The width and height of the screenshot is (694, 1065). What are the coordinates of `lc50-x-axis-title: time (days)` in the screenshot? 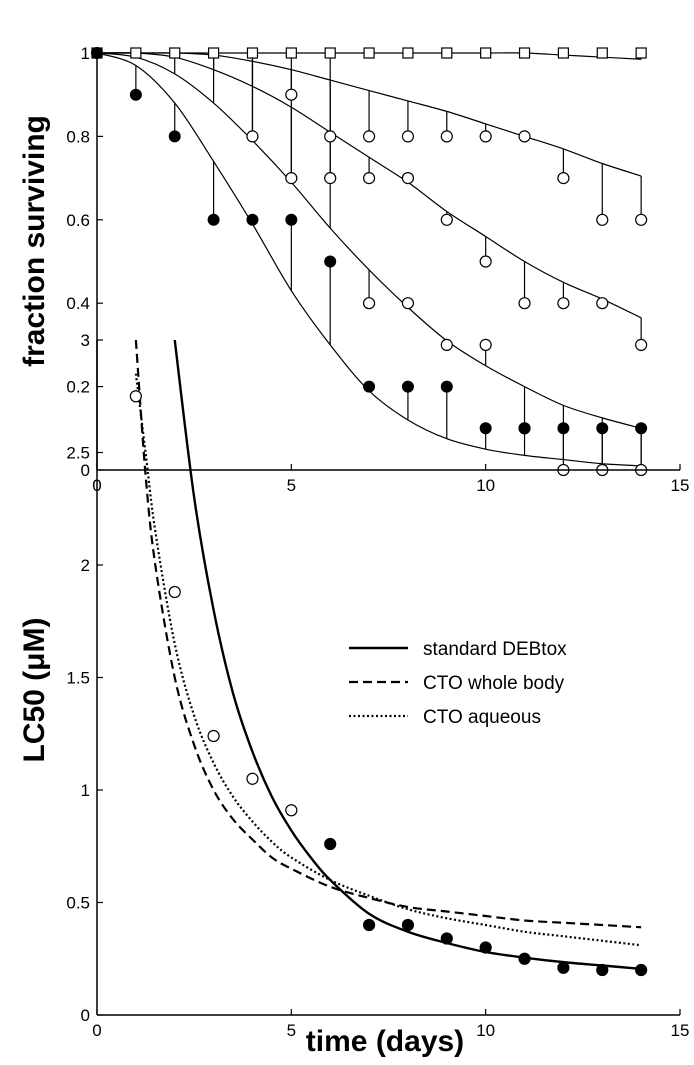 It's located at (385, 1041).